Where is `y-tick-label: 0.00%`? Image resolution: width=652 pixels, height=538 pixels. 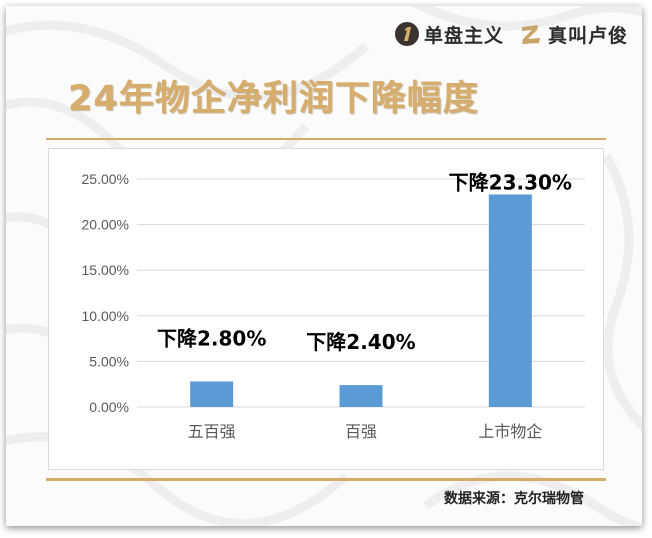
y-tick-label: 0.00% is located at coordinates (109, 407).